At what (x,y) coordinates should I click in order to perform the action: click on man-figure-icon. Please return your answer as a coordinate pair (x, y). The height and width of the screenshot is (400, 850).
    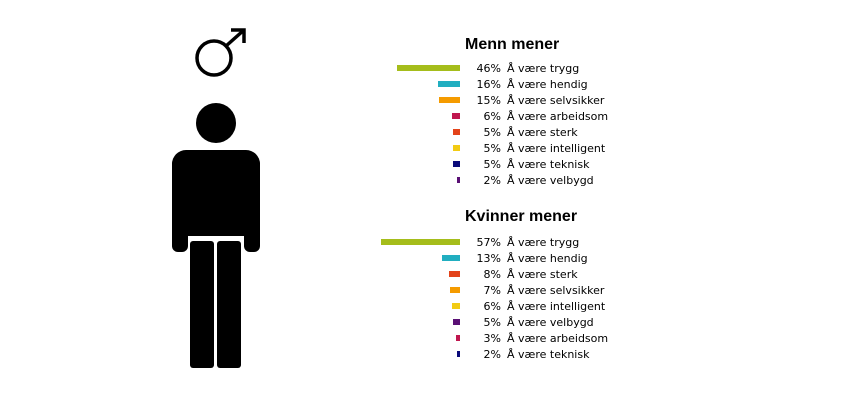
    Looking at the image, I should click on (216, 235).